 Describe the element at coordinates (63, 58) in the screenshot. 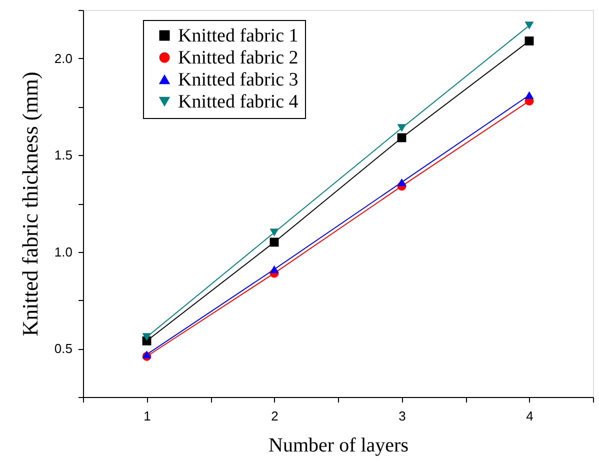

I see `y-tick-label: 2.0` at that location.